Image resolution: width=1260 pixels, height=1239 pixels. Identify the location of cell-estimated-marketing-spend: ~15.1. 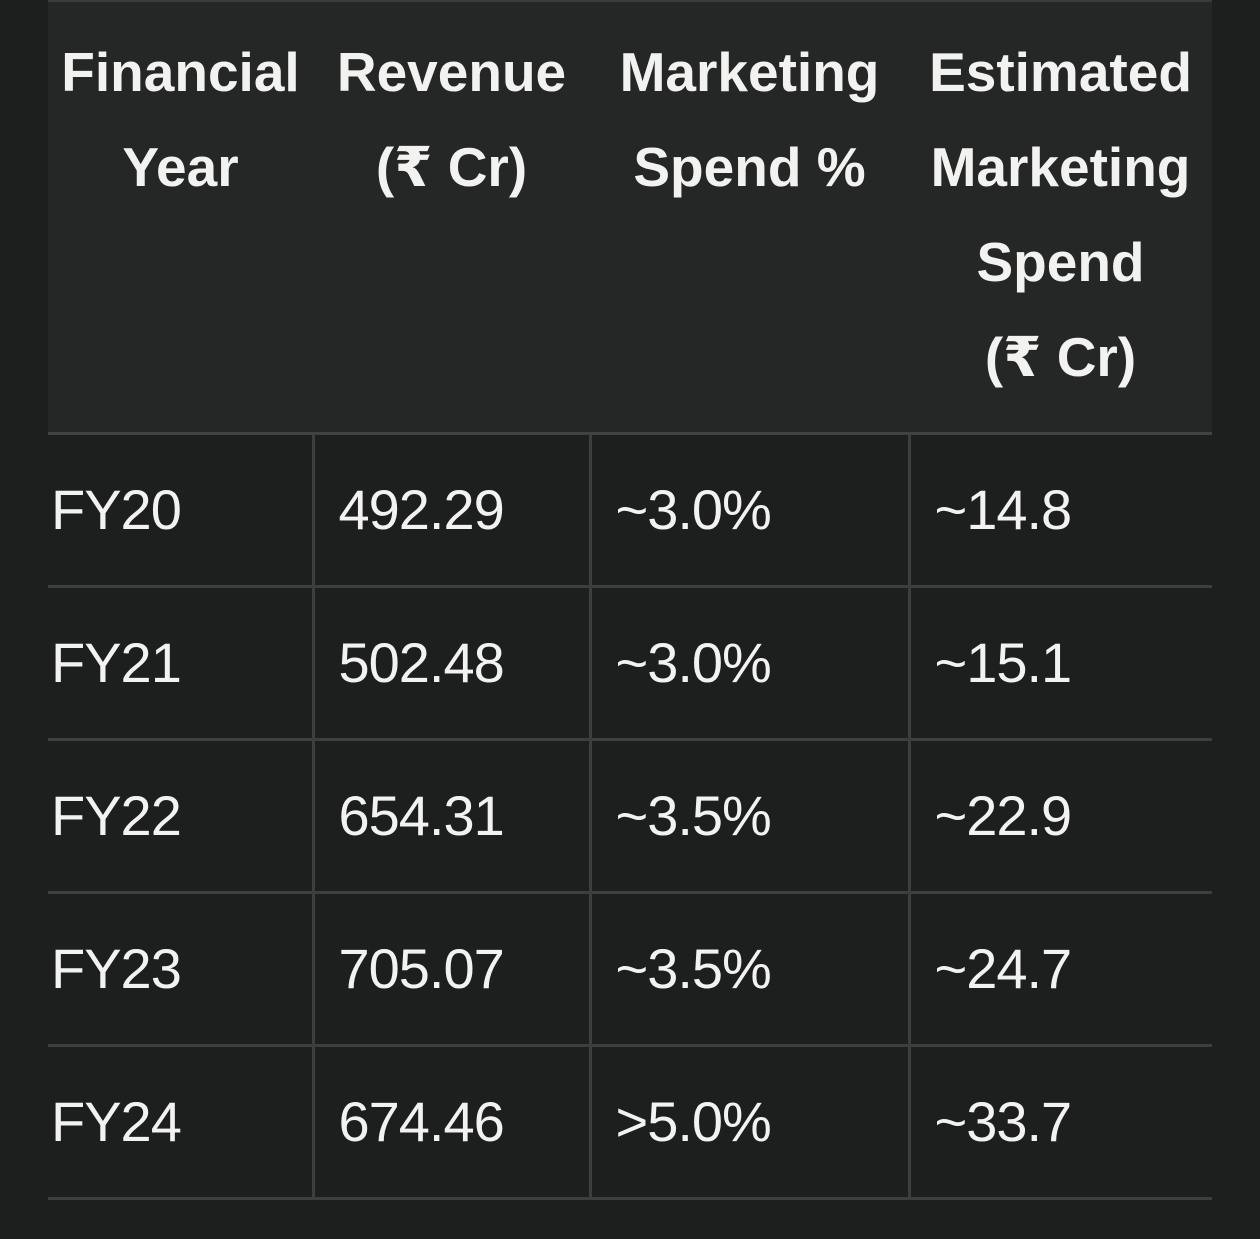
(1059, 663).